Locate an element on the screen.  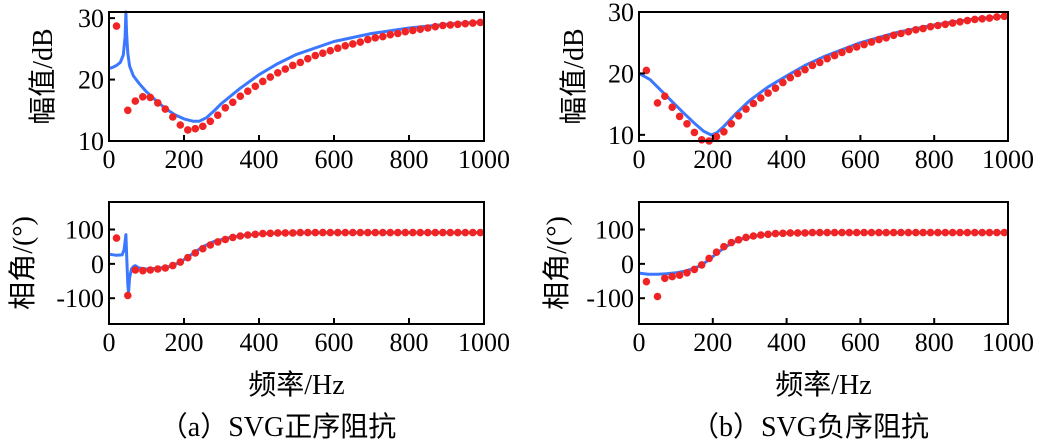
y-tick-label: 0 is located at coordinates (627, 264).